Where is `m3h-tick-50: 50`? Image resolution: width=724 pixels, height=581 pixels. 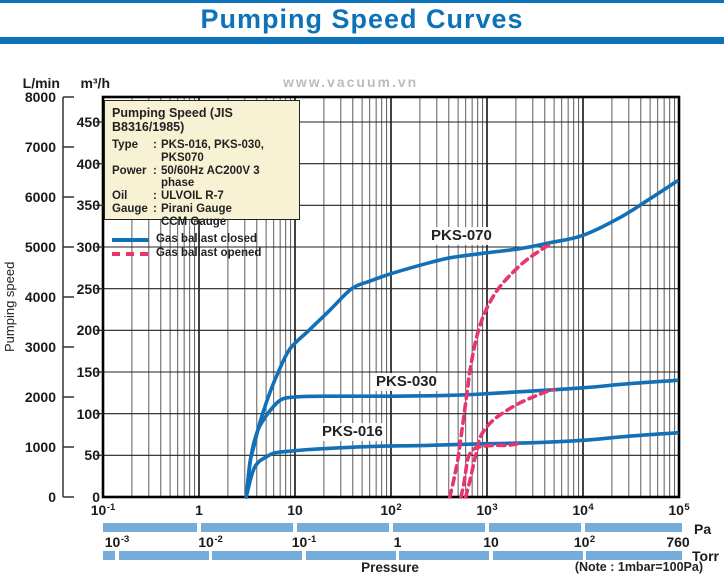 m3h-tick-50: 50 is located at coordinates (92, 455).